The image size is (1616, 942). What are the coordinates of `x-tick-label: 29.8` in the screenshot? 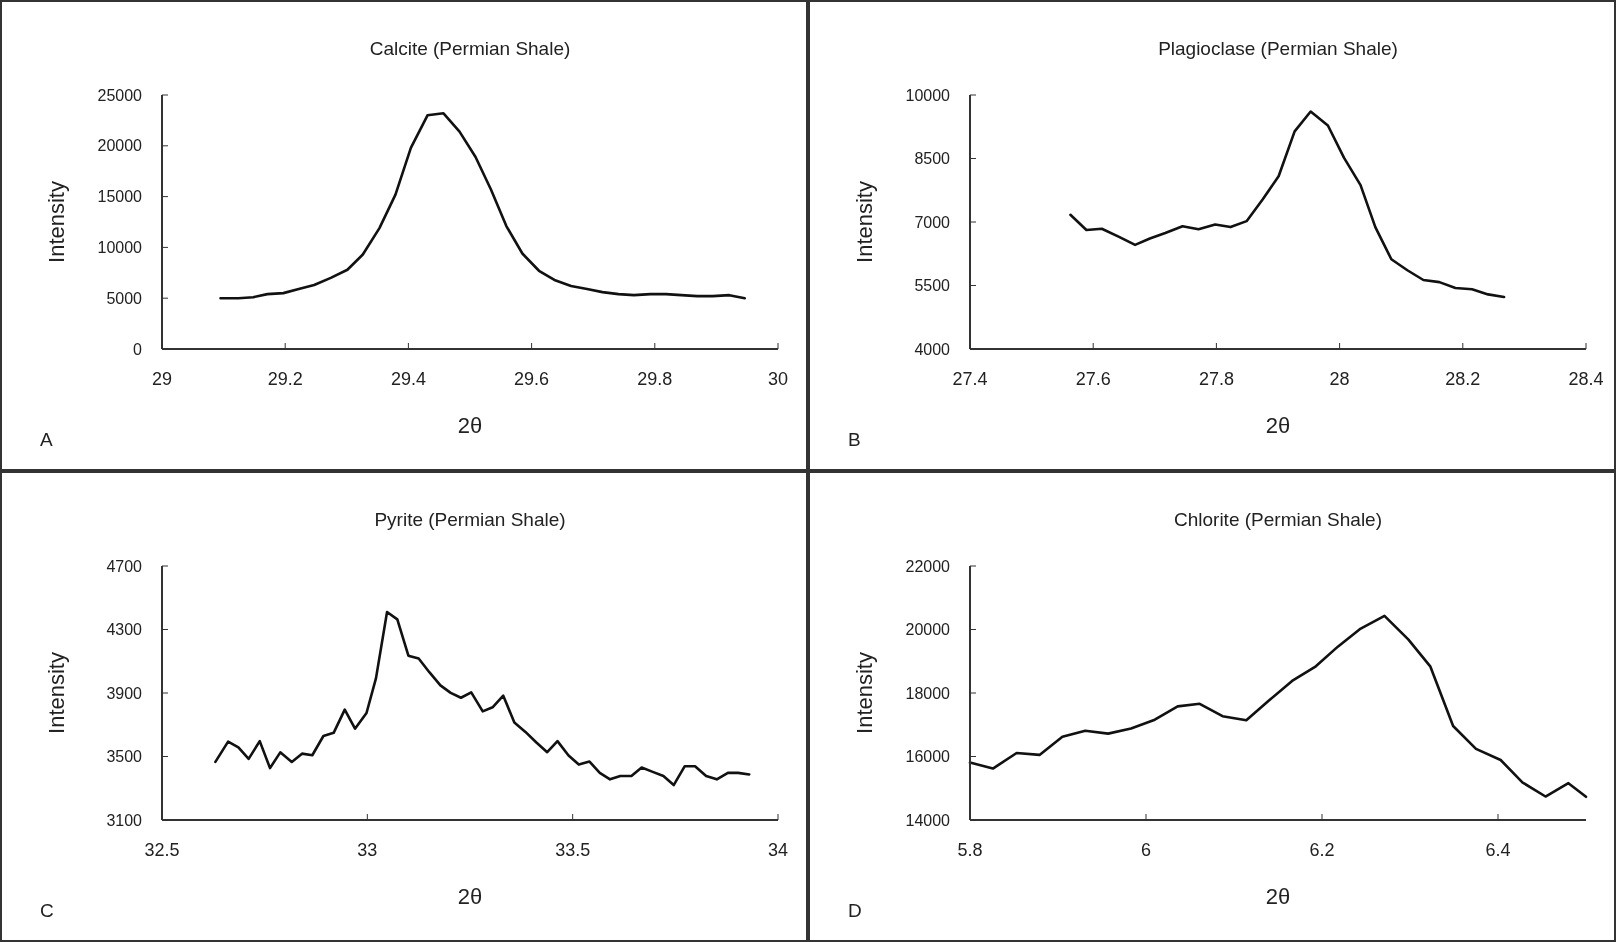 It's located at (655, 379).